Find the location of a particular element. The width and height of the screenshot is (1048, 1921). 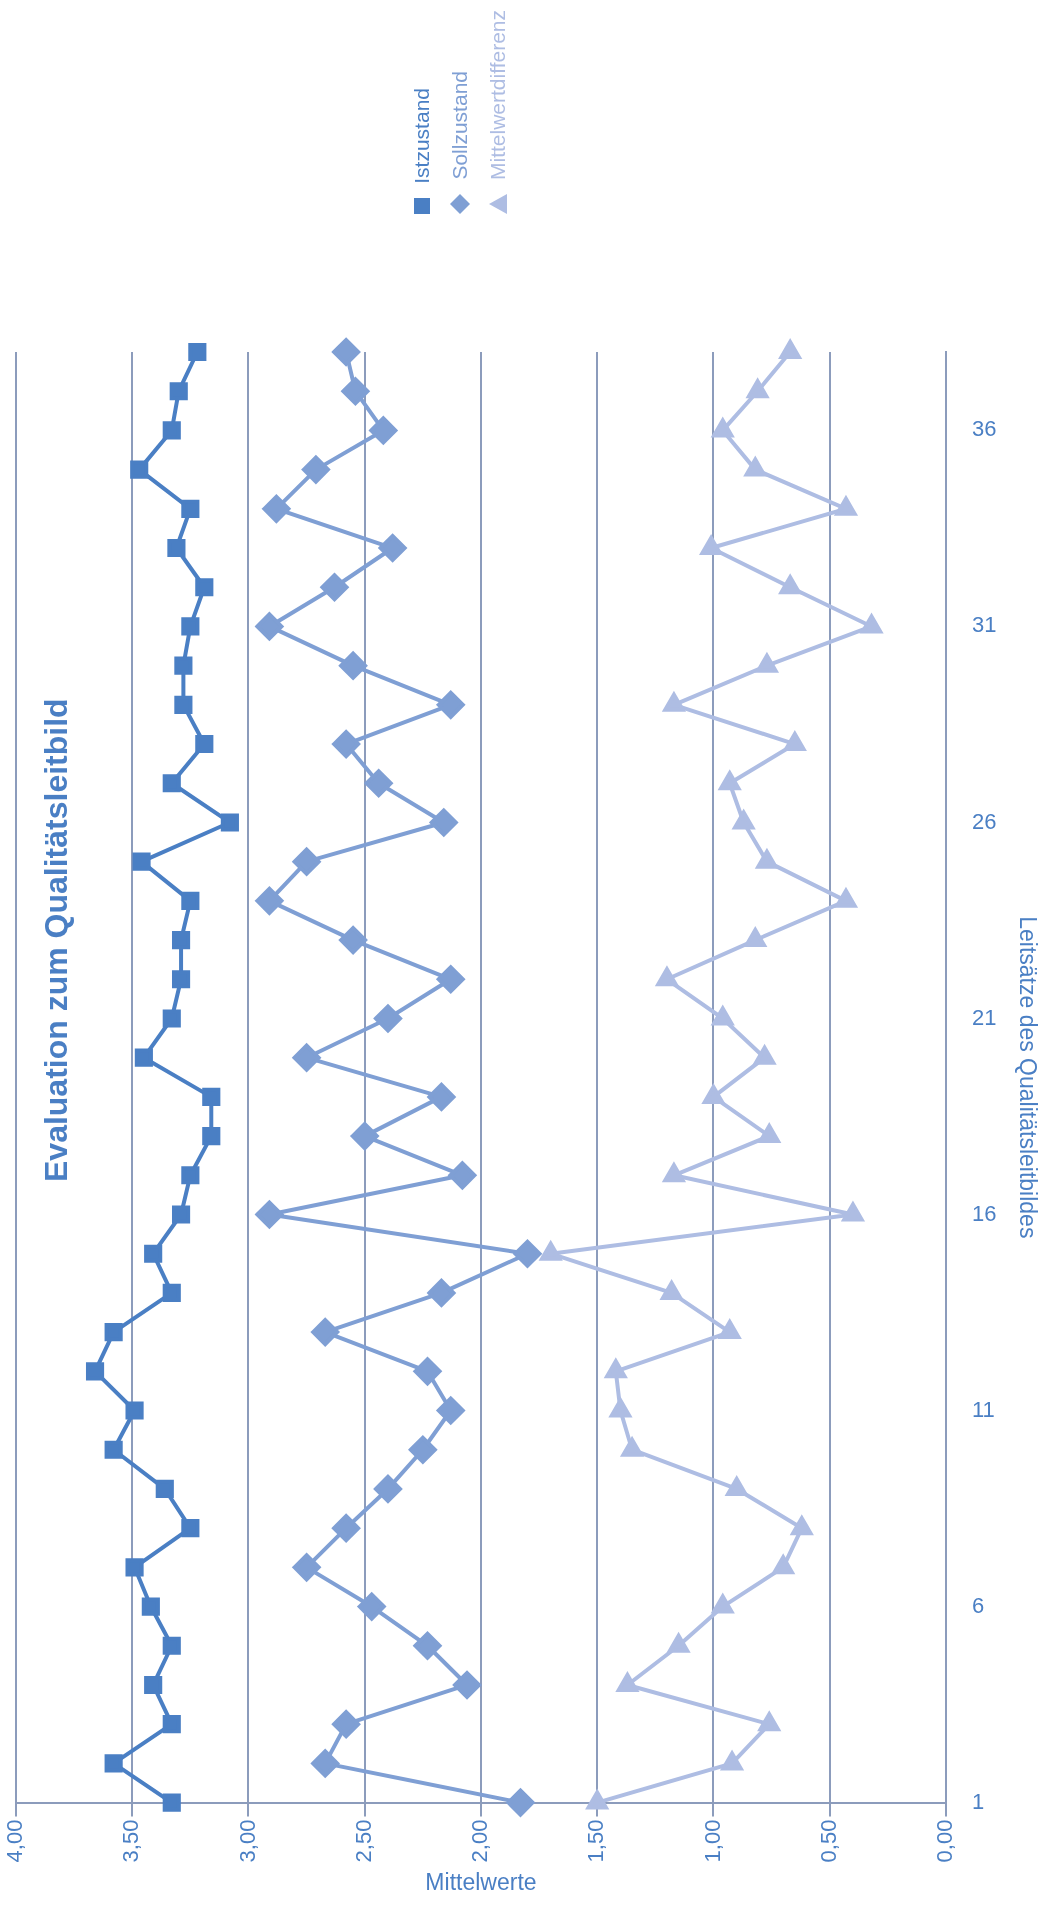

y-tick-label: 11 is located at coordinates (983, 1409).